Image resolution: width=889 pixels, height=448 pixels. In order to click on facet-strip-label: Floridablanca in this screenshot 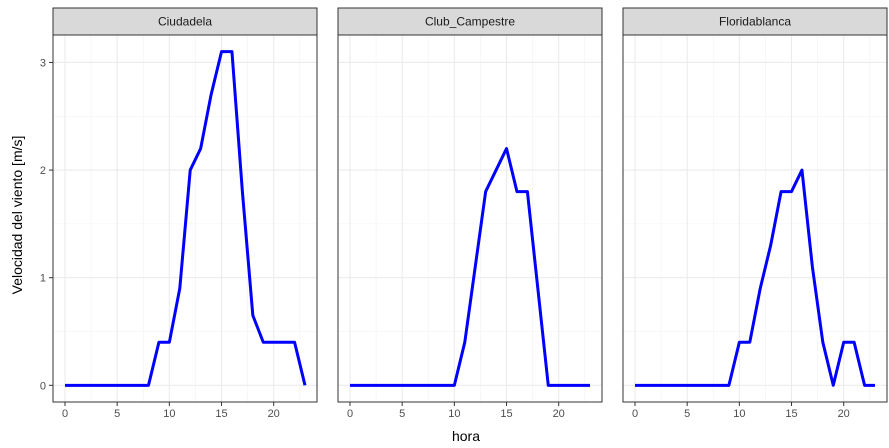, I will do `click(755, 22)`.